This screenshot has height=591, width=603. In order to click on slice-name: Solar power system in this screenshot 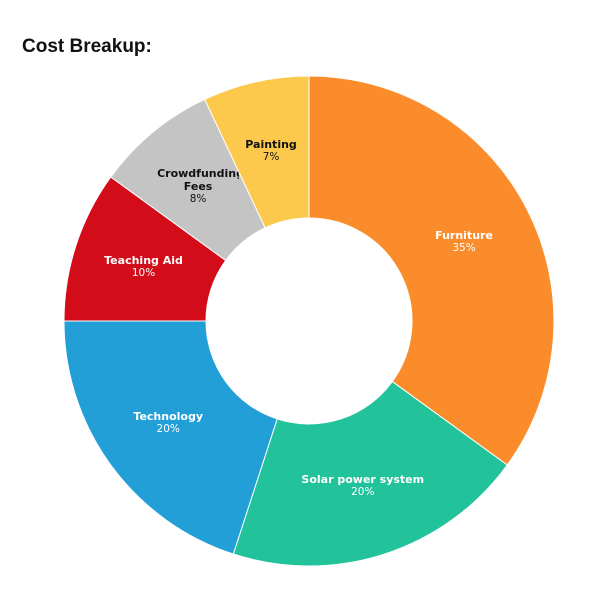, I will do `click(363, 480)`.